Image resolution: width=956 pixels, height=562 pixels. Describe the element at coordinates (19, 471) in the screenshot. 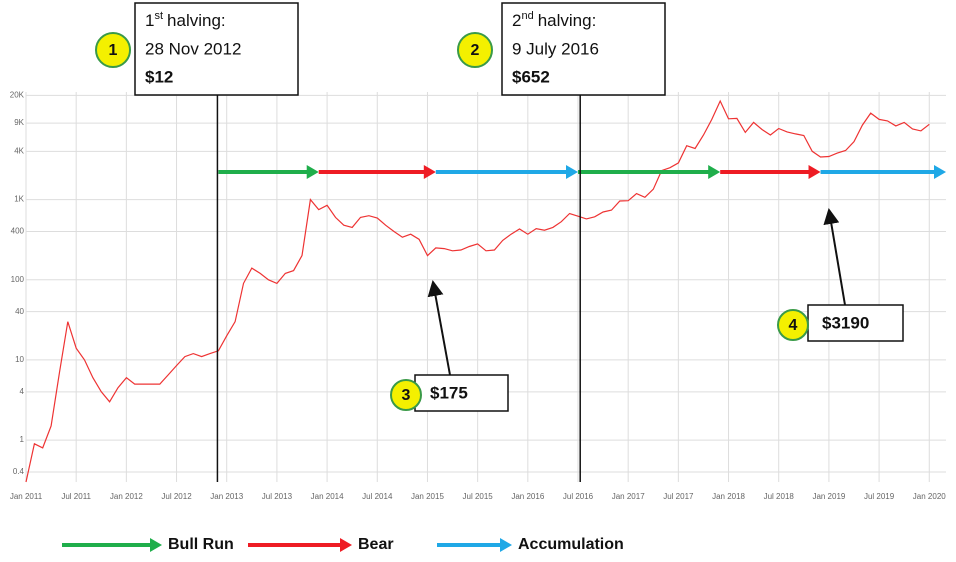

I see `y-tick-label: 0.4` at that location.